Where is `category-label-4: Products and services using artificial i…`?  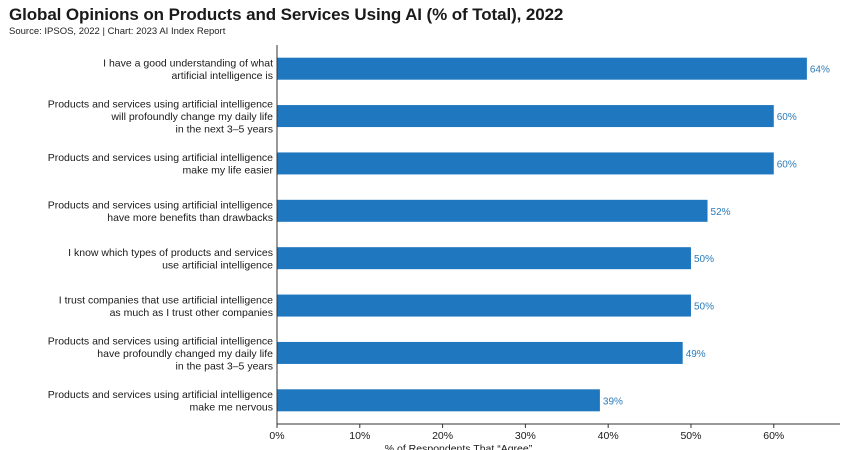 category-label-4: Products and services using artificial i… is located at coordinates (160, 212).